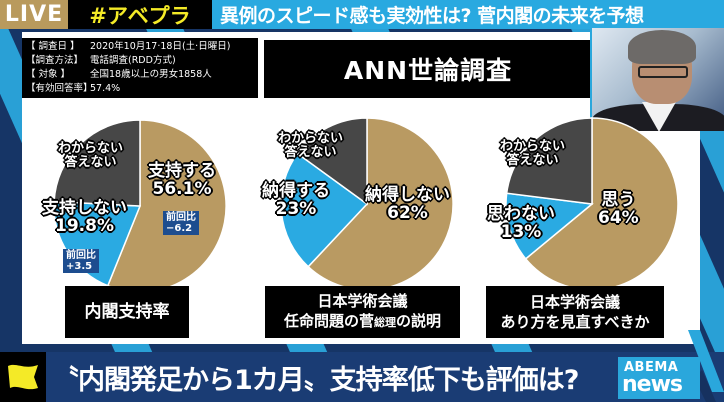 This screenshot has height=402, width=724. I want to click on survey-title: ANN世論調査, so click(428, 69).